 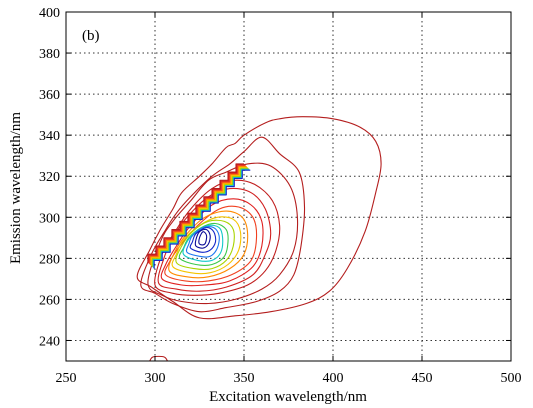 I want to click on x-tick-label: 250, so click(x=66, y=378).